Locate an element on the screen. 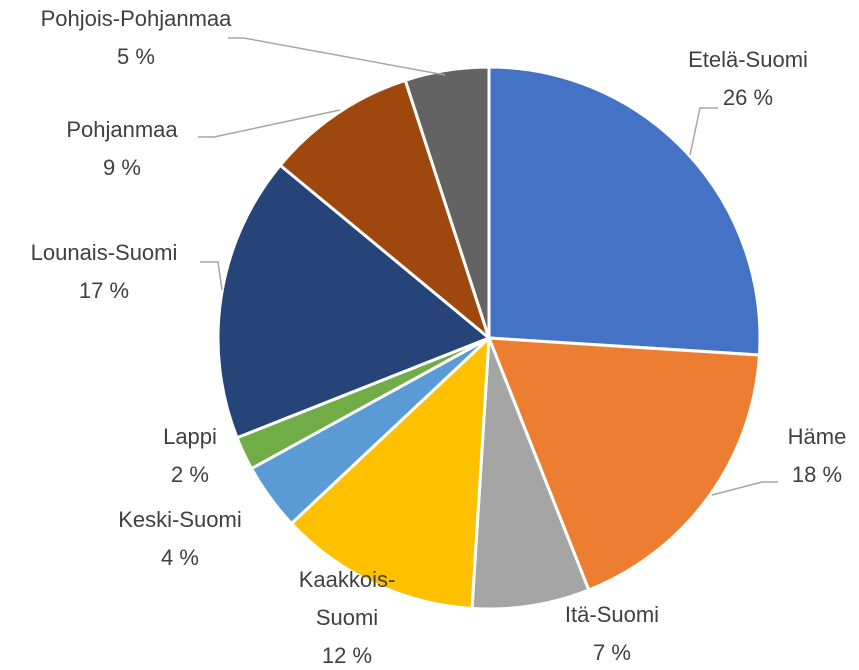 Image resolution: width=859 pixels, height=670 pixels. value-label: 5 % is located at coordinates (136, 56).